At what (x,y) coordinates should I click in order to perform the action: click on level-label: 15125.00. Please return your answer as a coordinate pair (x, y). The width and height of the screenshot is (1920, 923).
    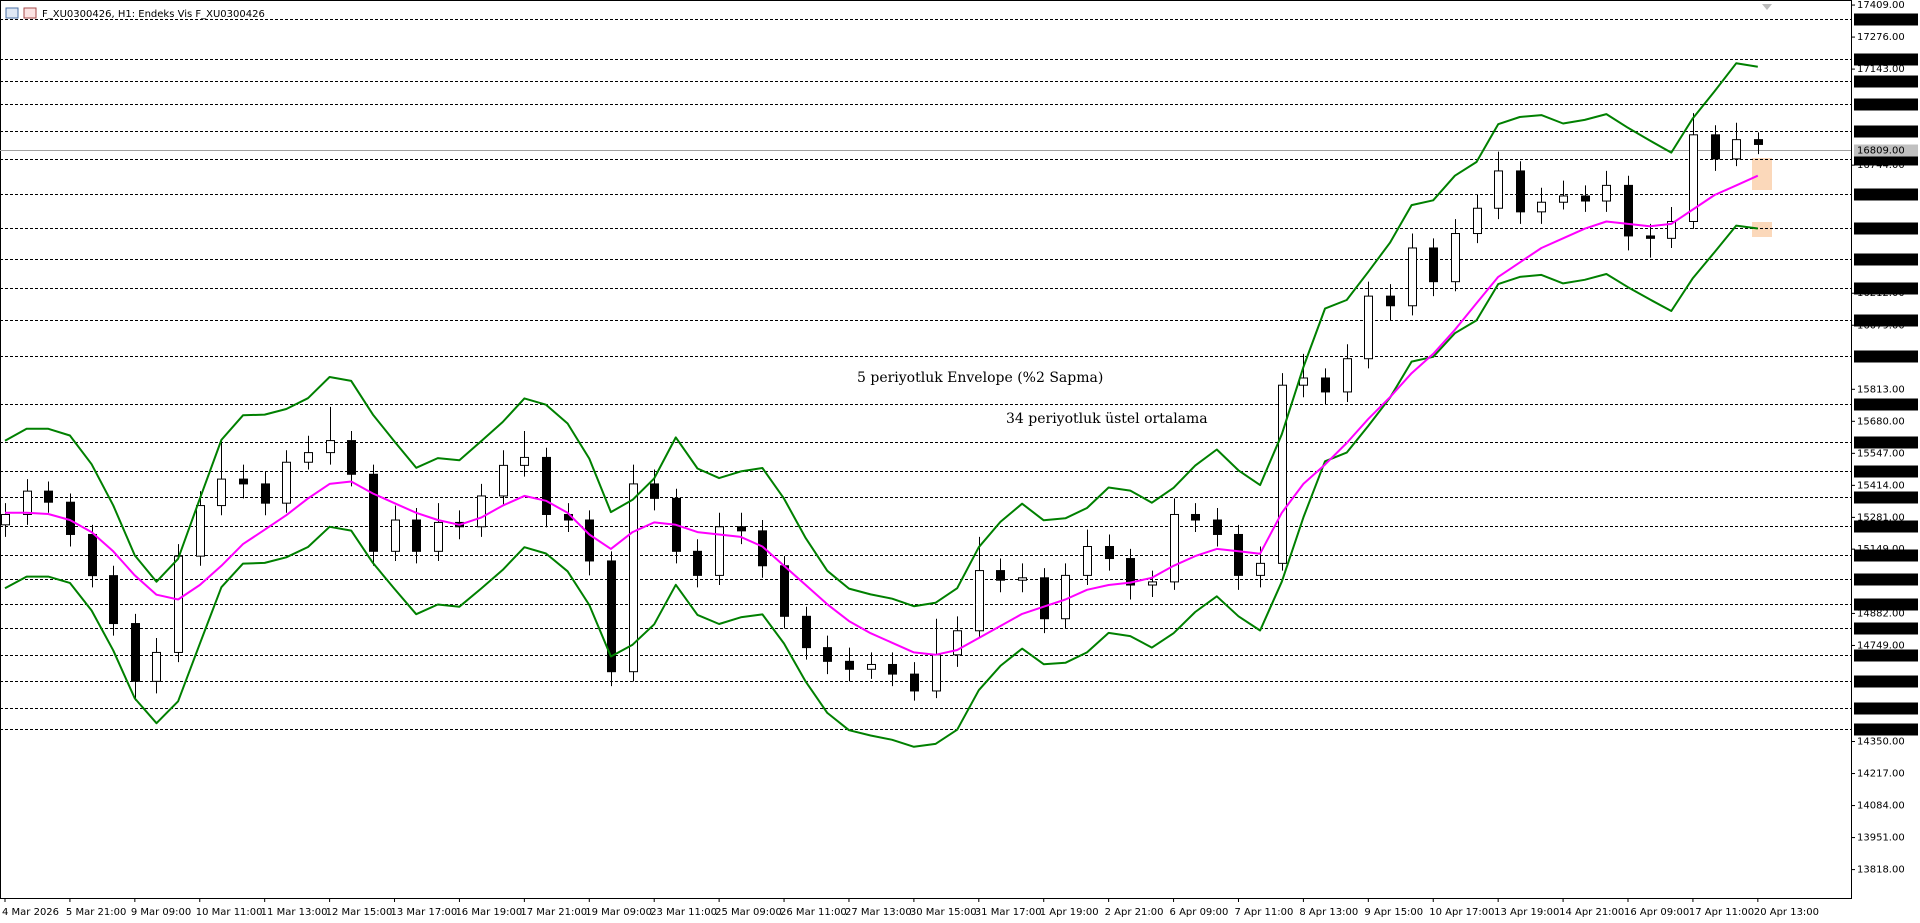
    Looking at the image, I should click on (1881, 556).